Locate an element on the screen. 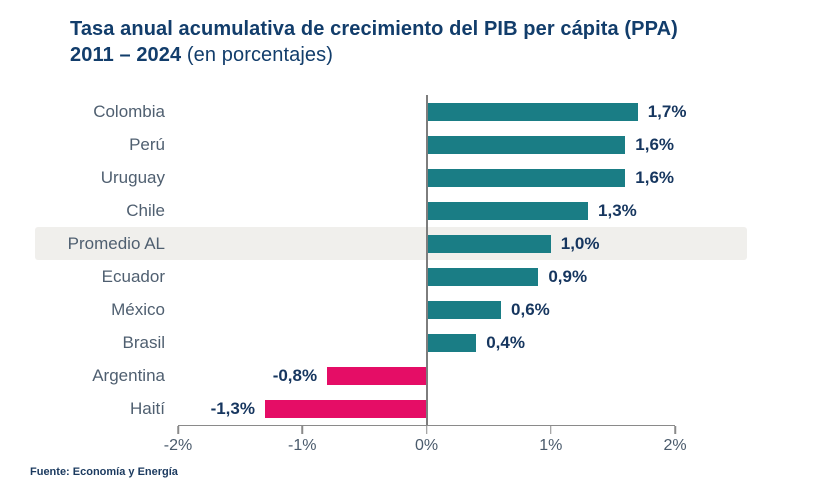 The image size is (829, 502). chart-row-argentina: Argentina -0,8% is located at coordinates (391, 375).